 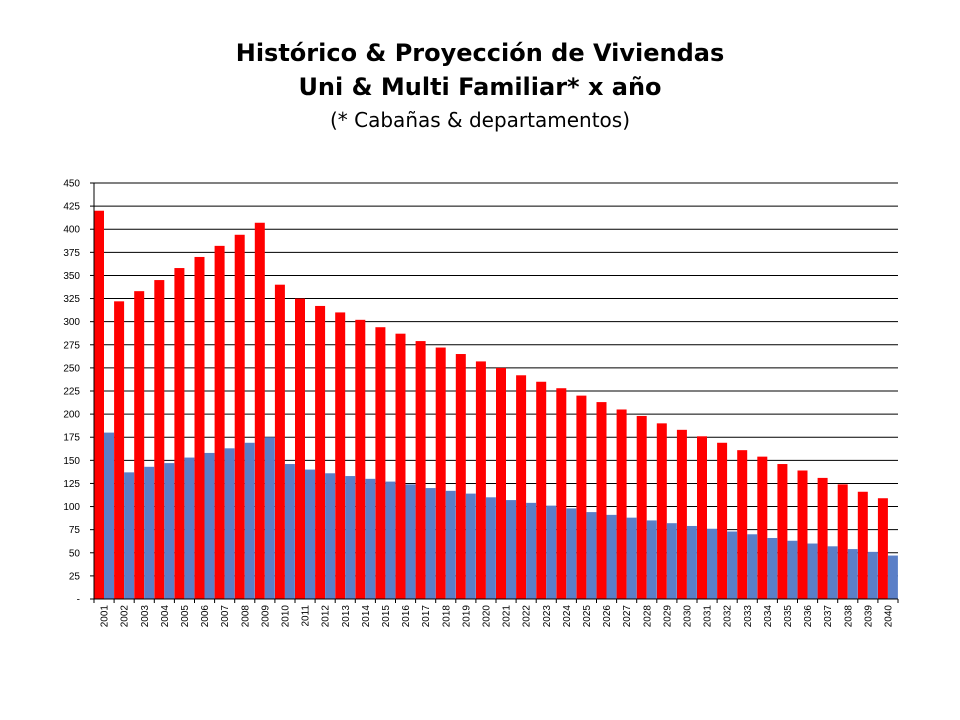 What do you see at coordinates (145, 616) in the screenshot?
I see `x-tick-label: 2003` at bounding box center [145, 616].